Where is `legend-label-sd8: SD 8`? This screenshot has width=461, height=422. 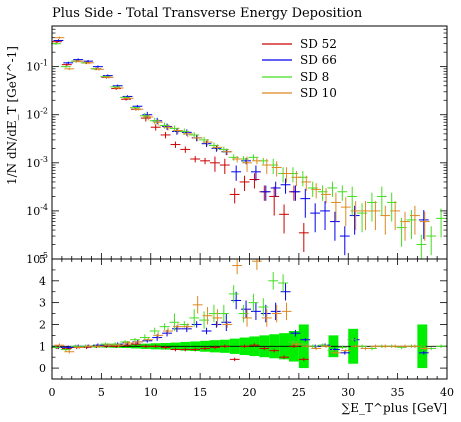 legend-label-sd8: SD 8 is located at coordinates (314, 77).